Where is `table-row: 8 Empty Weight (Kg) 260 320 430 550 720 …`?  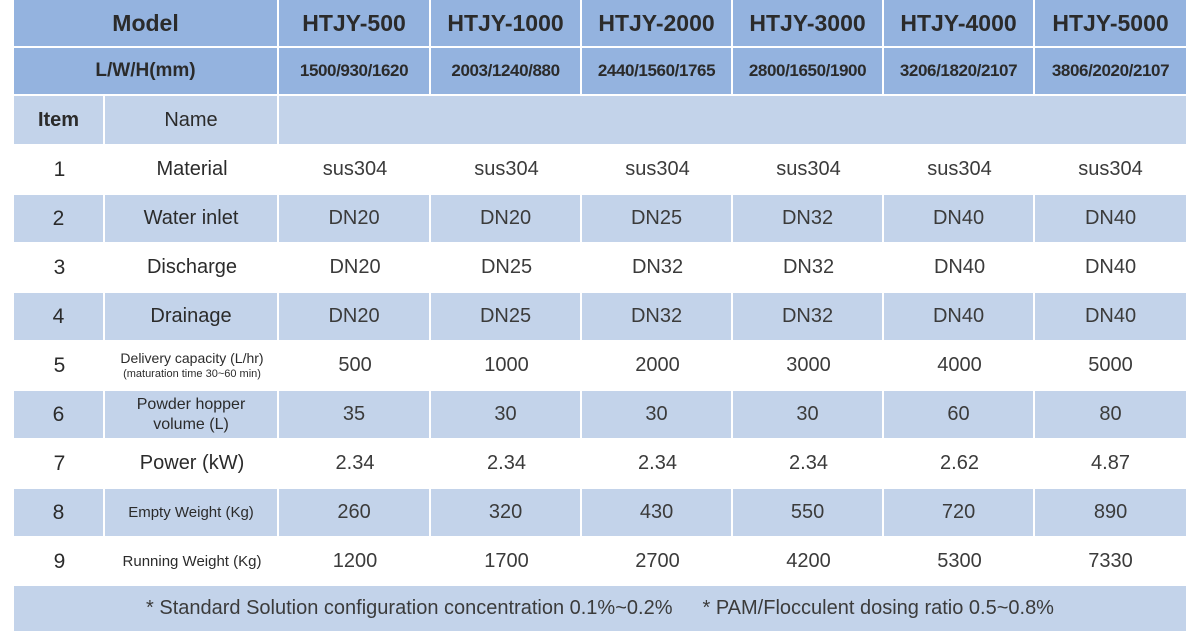 table-row: 8 Empty Weight (Kg) 260 320 430 550 720 … is located at coordinates (600, 513).